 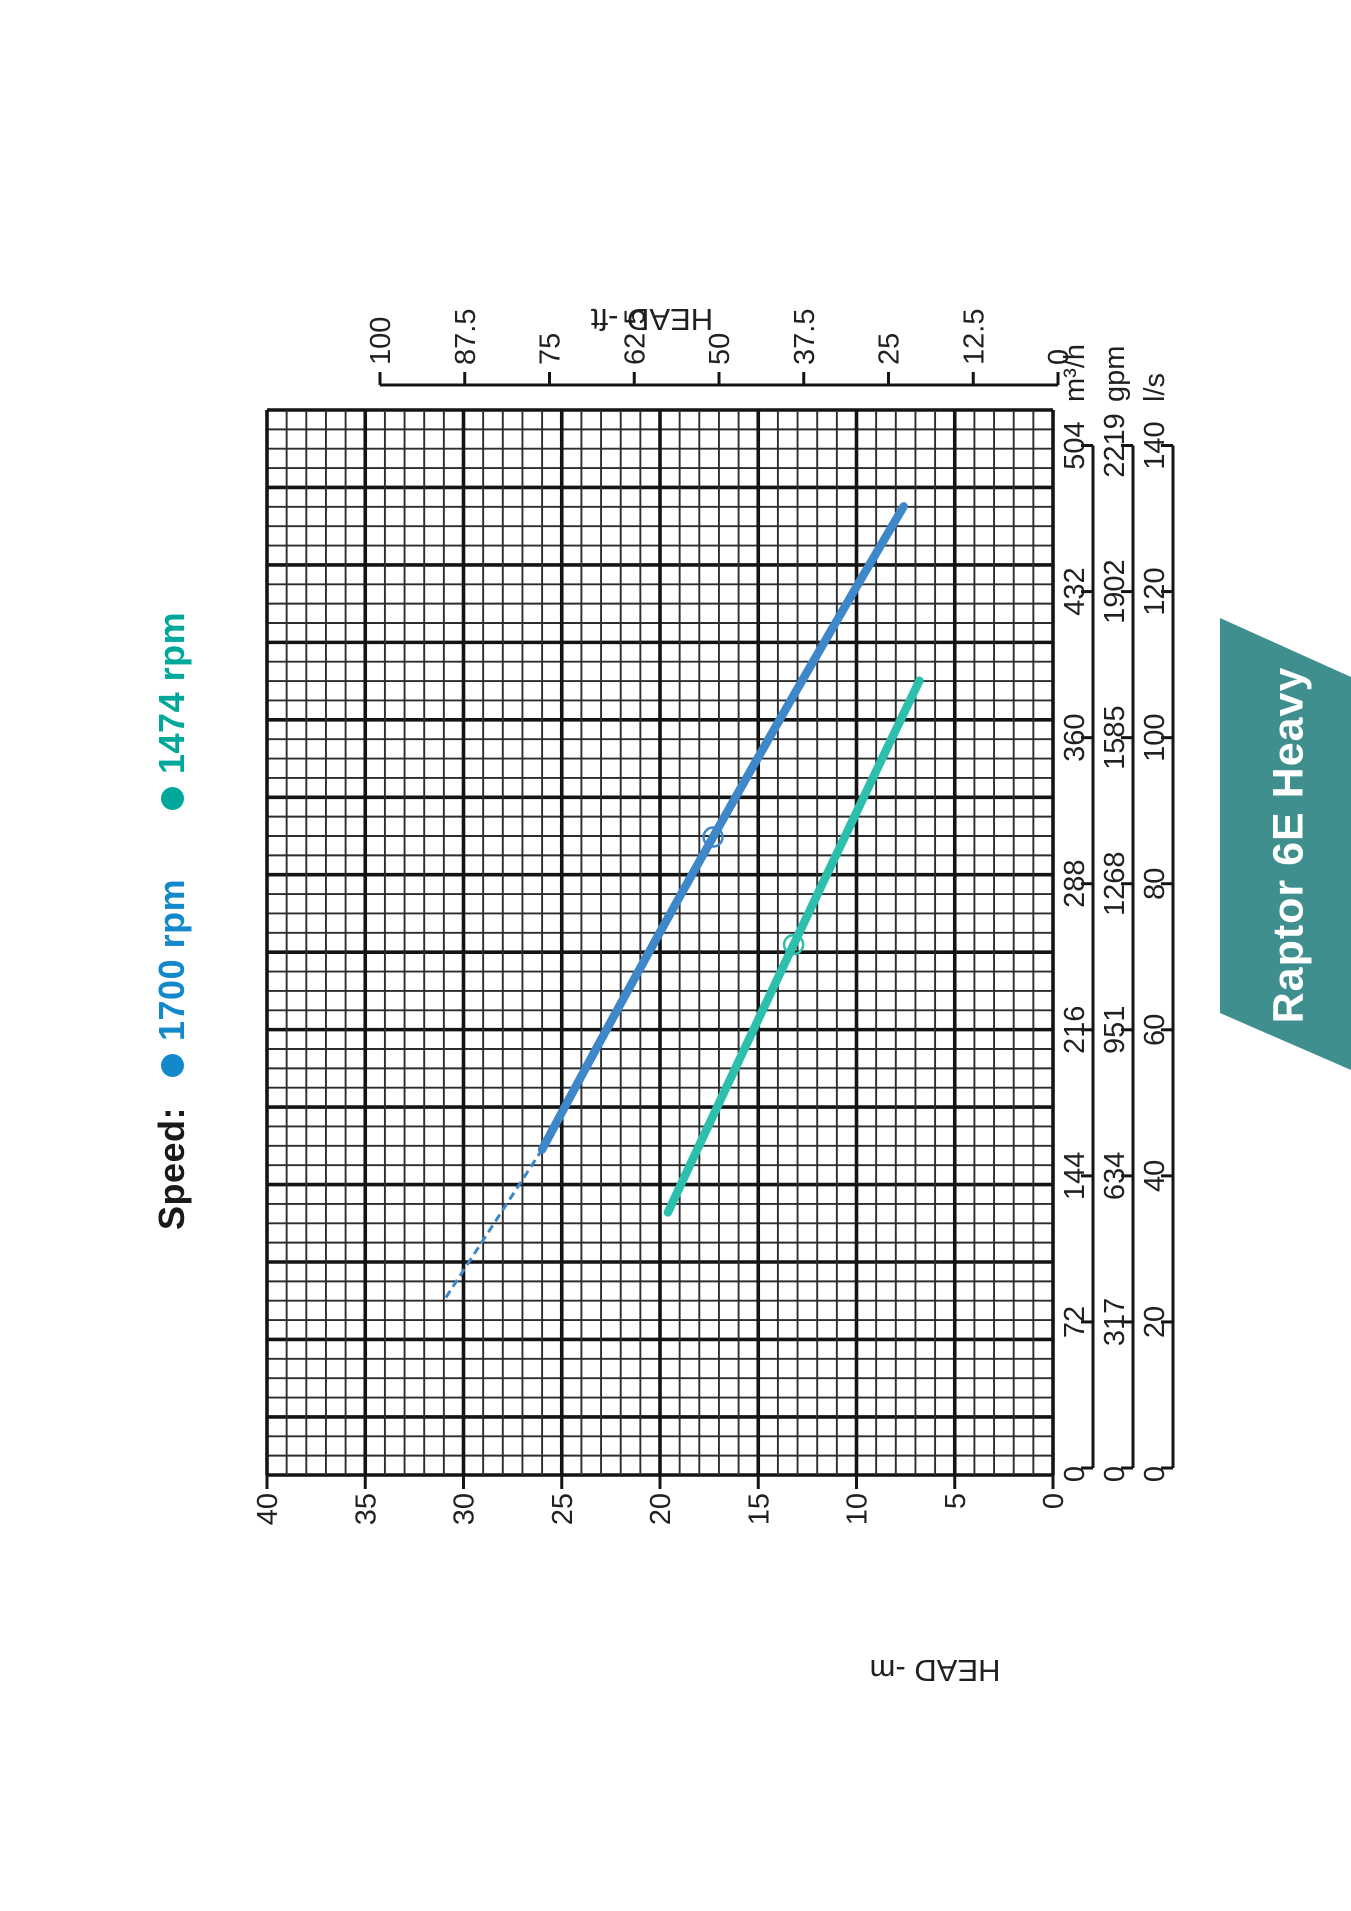 I want to click on speed-legend: Speed: 1700 rpm 1474 rpm, so click(x=172, y=955).